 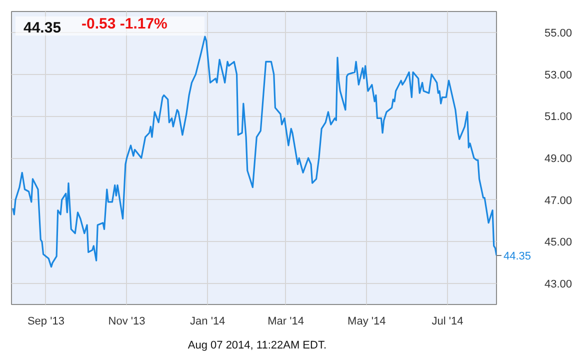 I want to click on y-tick-label: 47.00, so click(x=558, y=200).